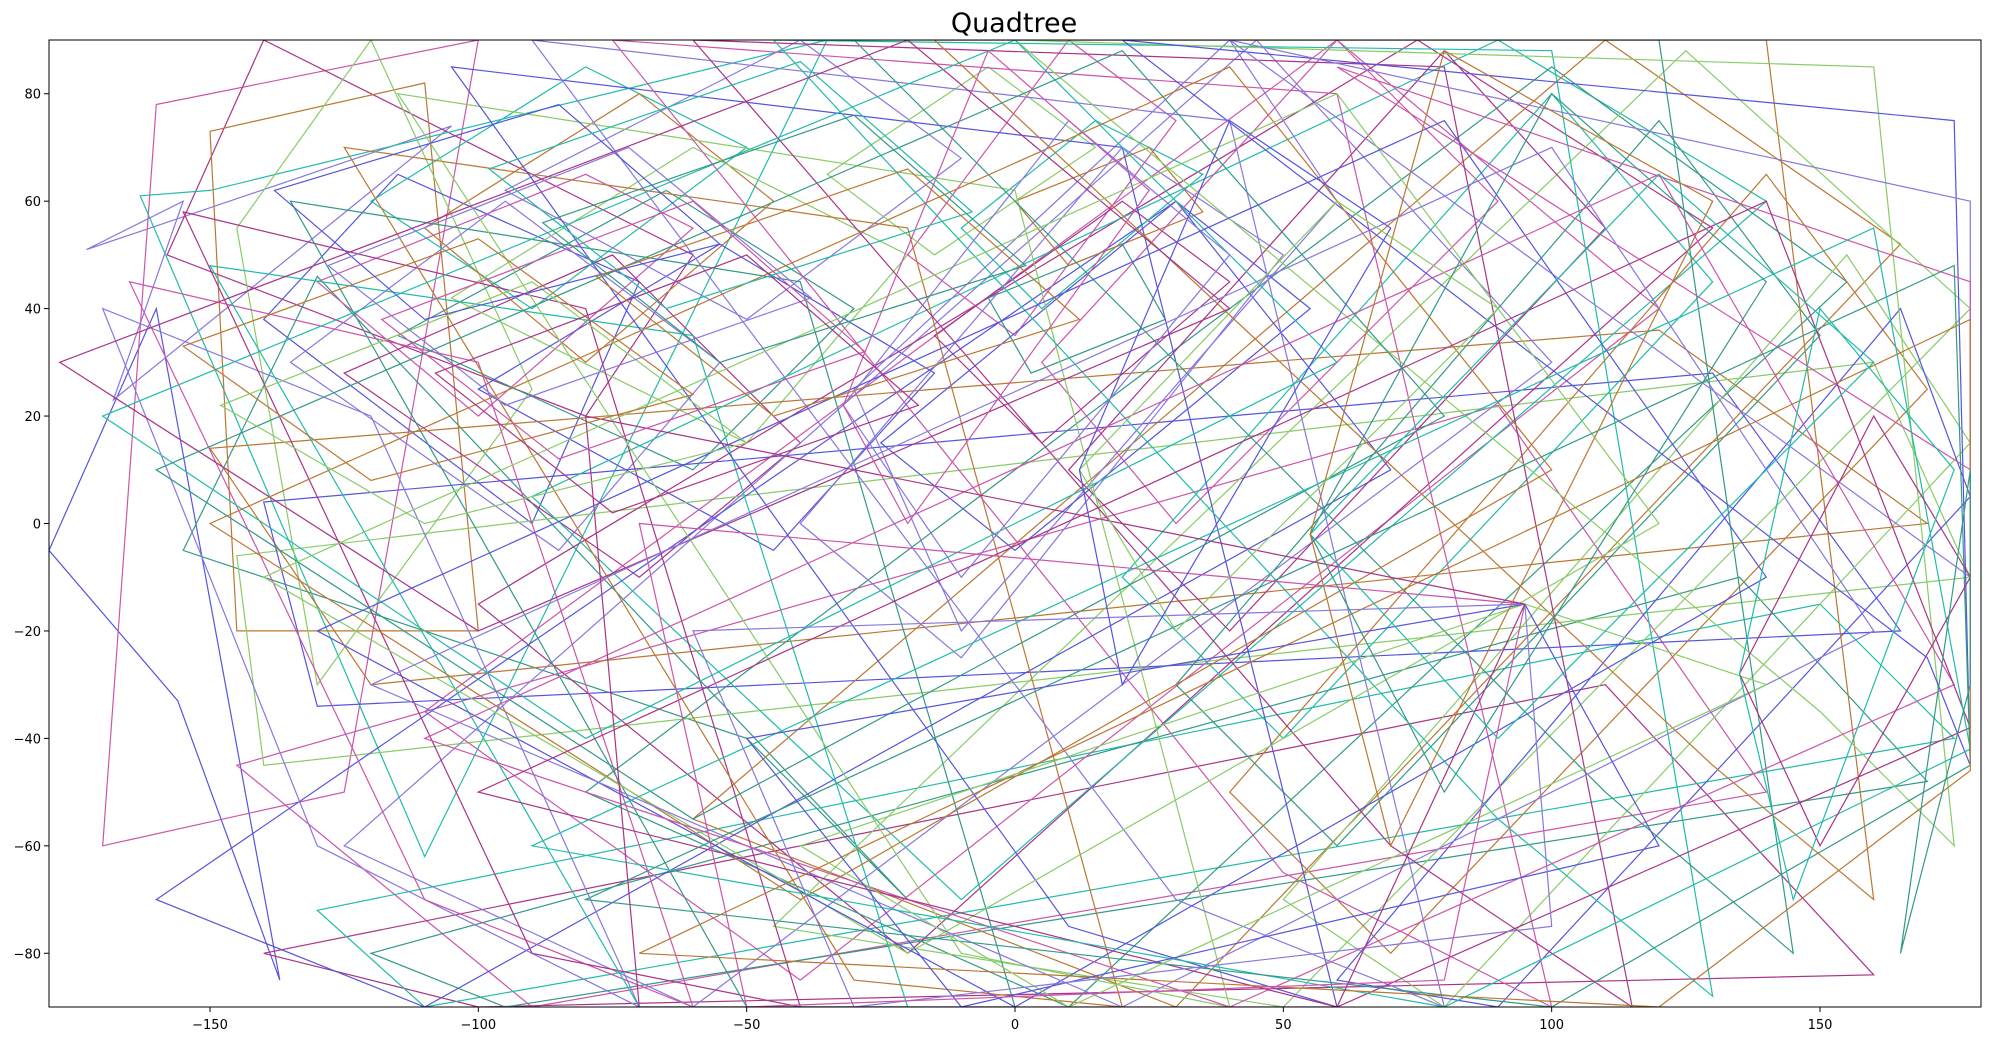 This screenshot has width=1990, height=1039. I want to click on y-tick-label: −40, so click(27, 739).